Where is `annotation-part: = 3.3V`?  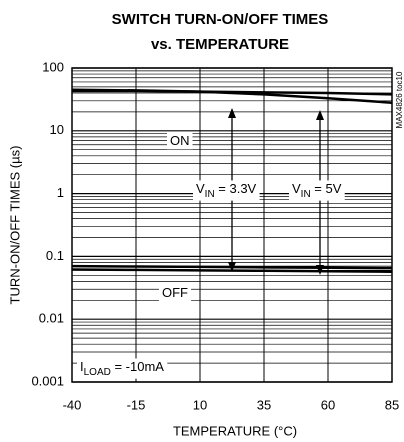
annotation-part: = 3.3V is located at coordinates (236, 188).